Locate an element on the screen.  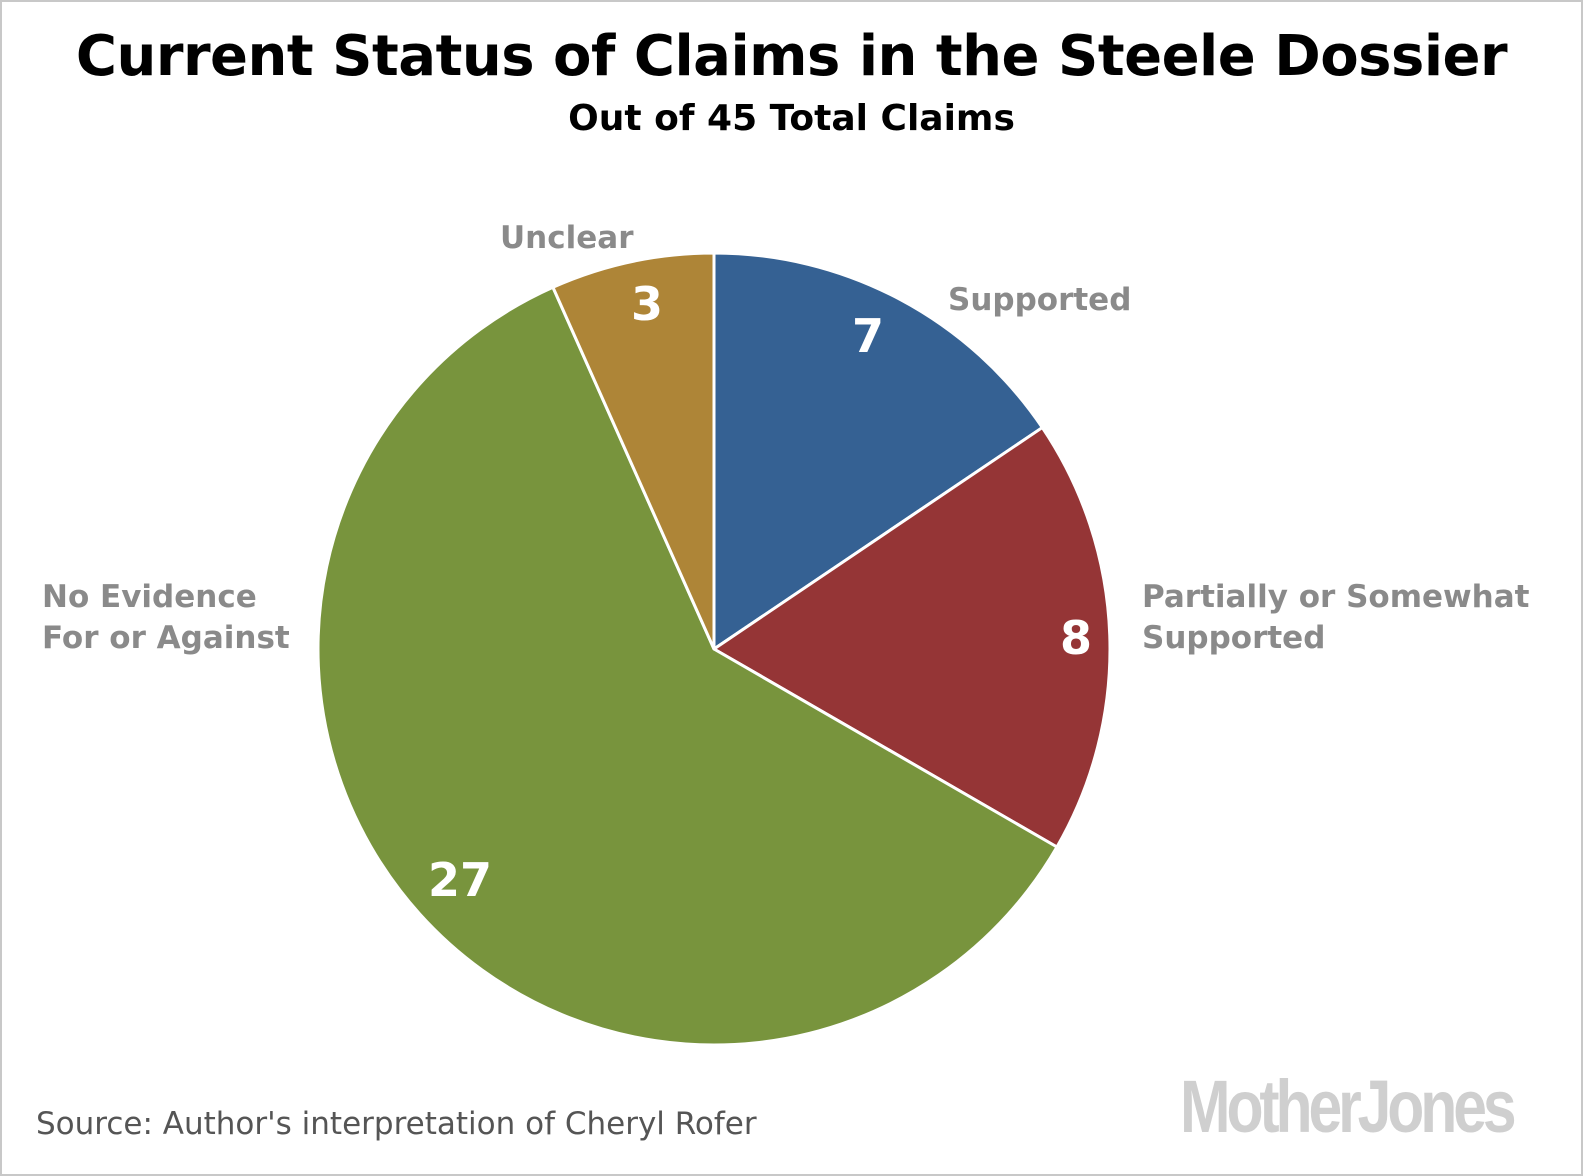
slice-label-supported: Supported is located at coordinates (1040, 300).